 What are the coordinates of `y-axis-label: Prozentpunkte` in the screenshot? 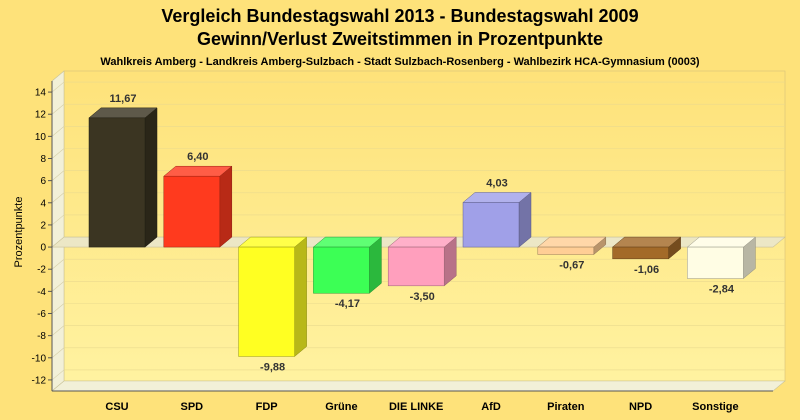 It's located at (19, 232).